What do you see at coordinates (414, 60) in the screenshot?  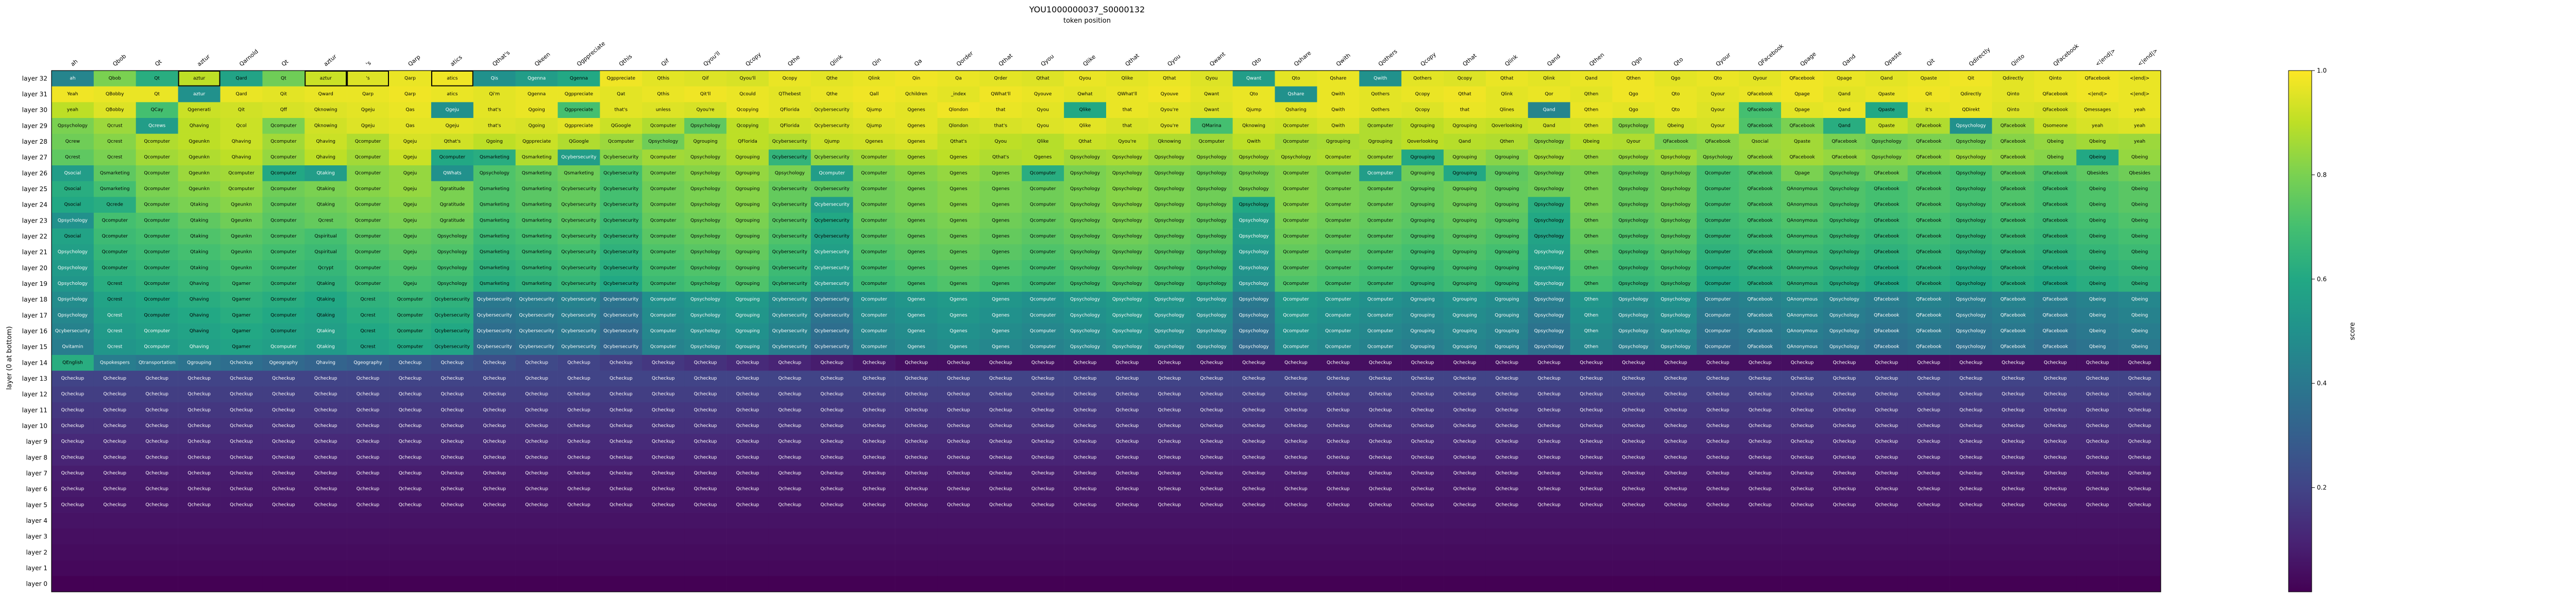 I see `column-label: Qarp` at bounding box center [414, 60].